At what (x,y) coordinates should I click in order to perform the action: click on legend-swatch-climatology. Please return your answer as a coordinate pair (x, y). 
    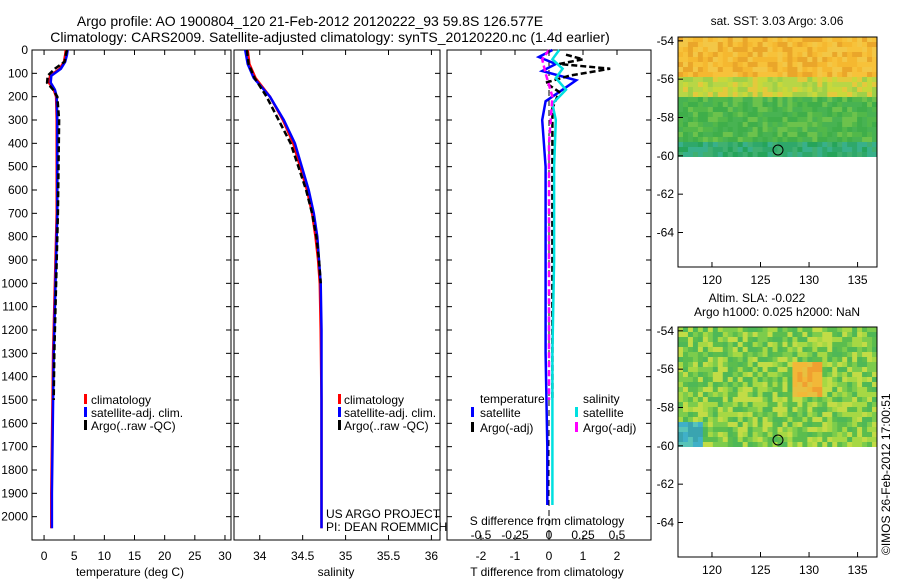
    Looking at the image, I should click on (85, 399).